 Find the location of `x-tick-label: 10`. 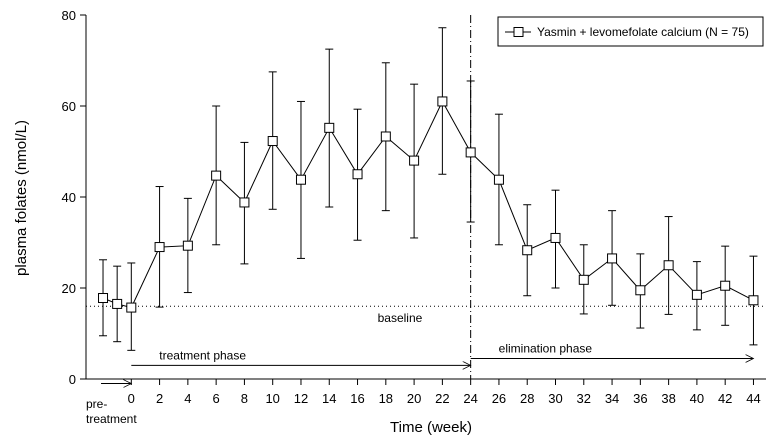

x-tick-label: 10 is located at coordinates (272, 398).